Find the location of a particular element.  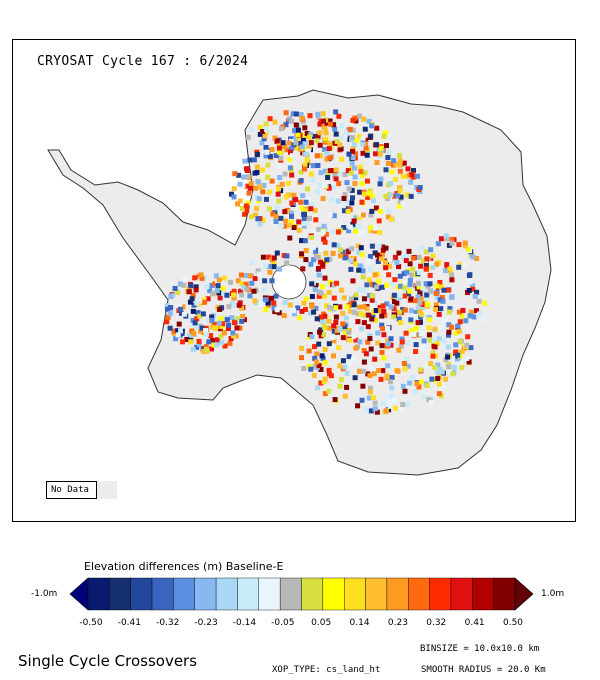

colorbar-tick-label: 0.05 is located at coordinates (321, 623).